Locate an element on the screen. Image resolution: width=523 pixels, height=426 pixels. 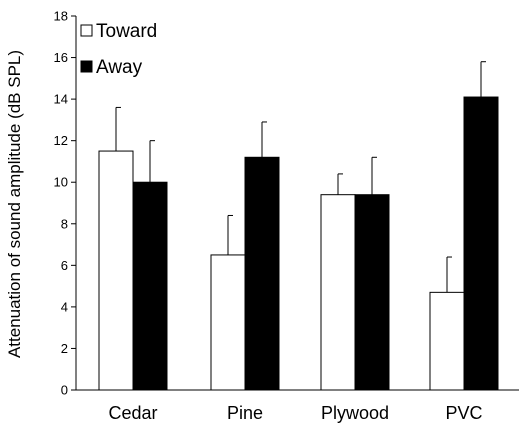
y-tick-label: 14 is located at coordinates (61, 99).